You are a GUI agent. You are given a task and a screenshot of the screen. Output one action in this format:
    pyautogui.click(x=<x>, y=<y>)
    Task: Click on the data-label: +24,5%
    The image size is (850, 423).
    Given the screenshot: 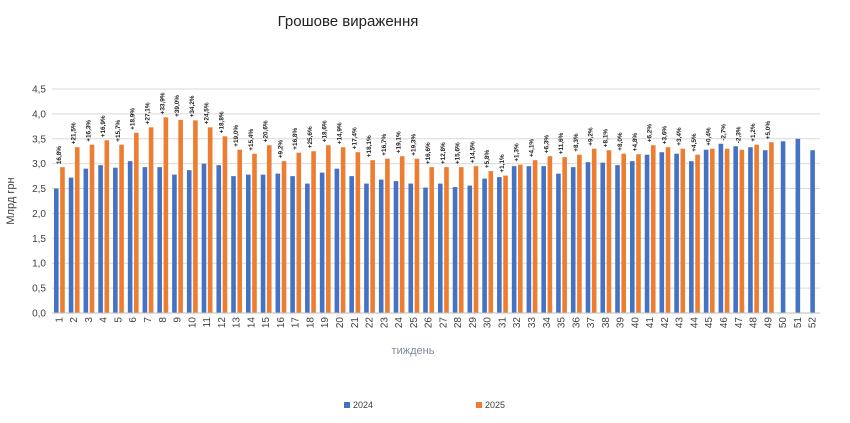 What is the action you would take?
    pyautogui.click(x=207, y=113)
    